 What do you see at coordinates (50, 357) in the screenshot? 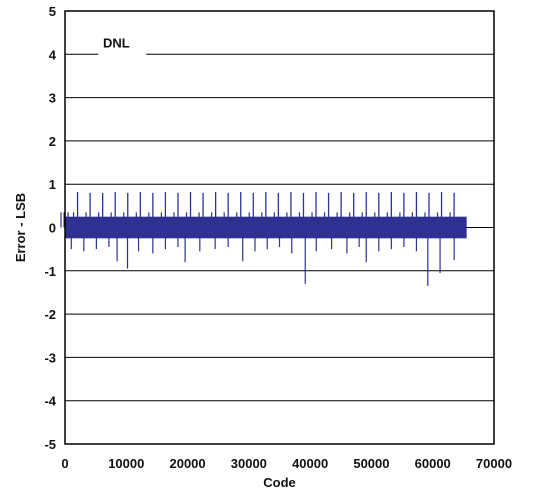
I see `y-tick-label: -3` at bounding box center [50, 357].